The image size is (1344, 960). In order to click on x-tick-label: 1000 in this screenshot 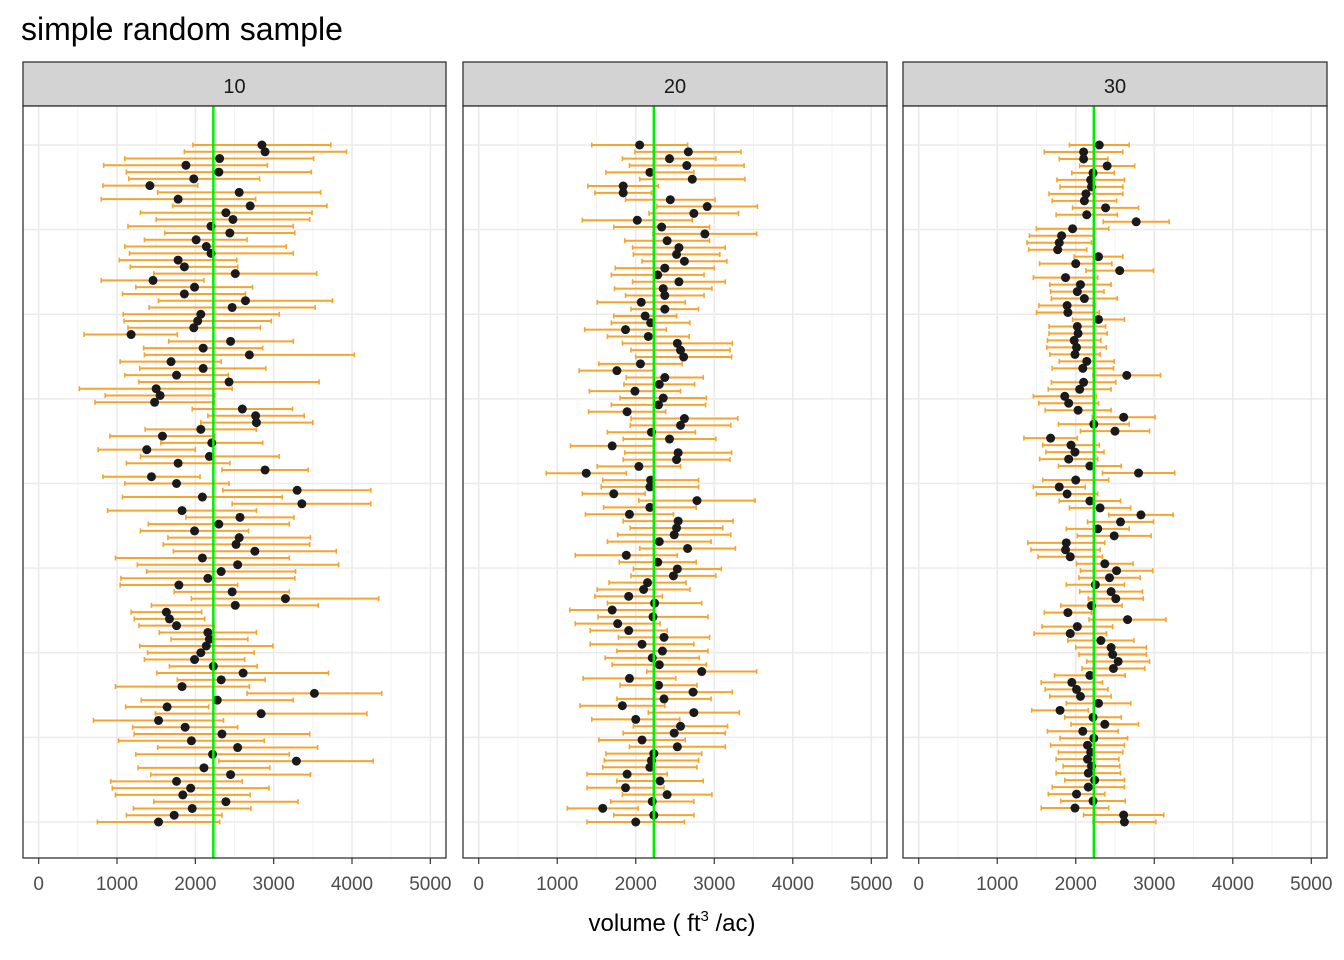, I will do `click(997, 884)`.